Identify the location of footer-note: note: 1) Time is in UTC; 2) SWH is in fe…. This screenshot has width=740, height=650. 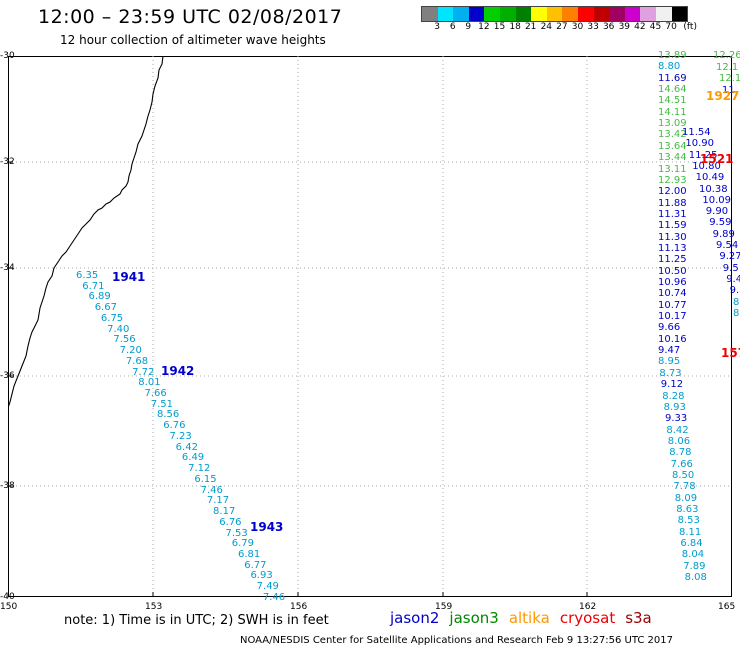
(196, 620).